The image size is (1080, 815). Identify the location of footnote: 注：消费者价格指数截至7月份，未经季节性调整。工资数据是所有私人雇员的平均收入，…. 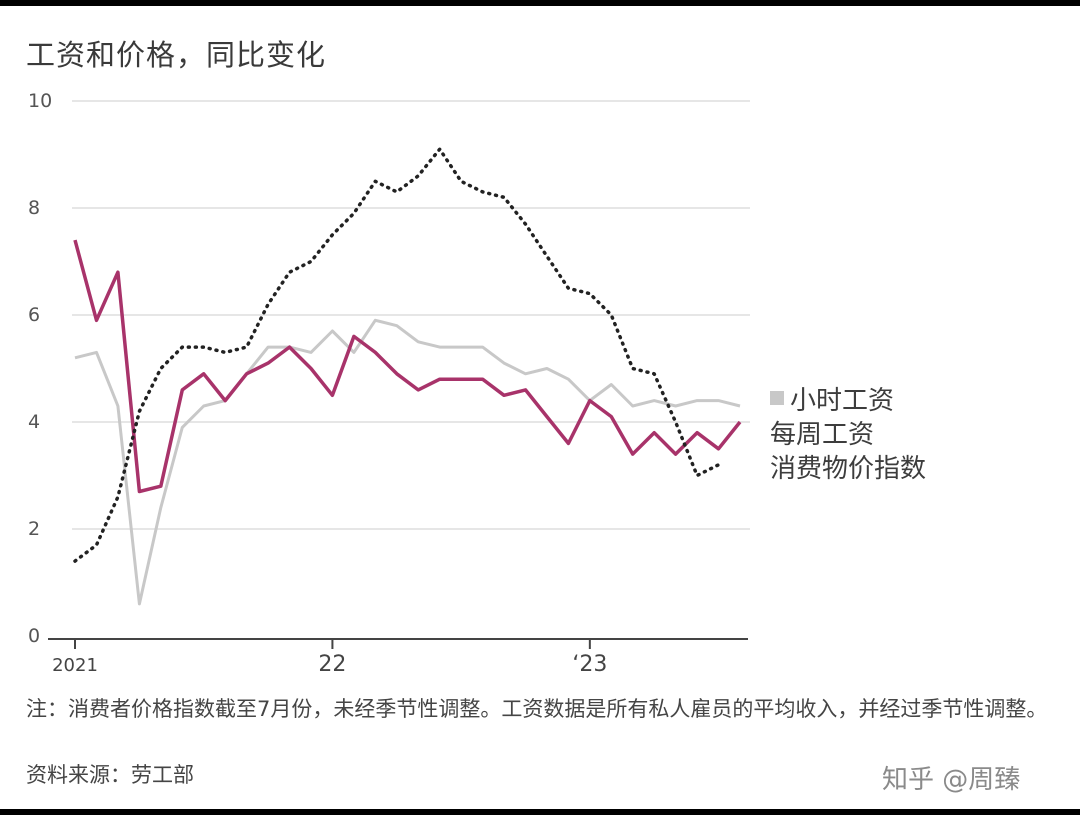
(537, 709).